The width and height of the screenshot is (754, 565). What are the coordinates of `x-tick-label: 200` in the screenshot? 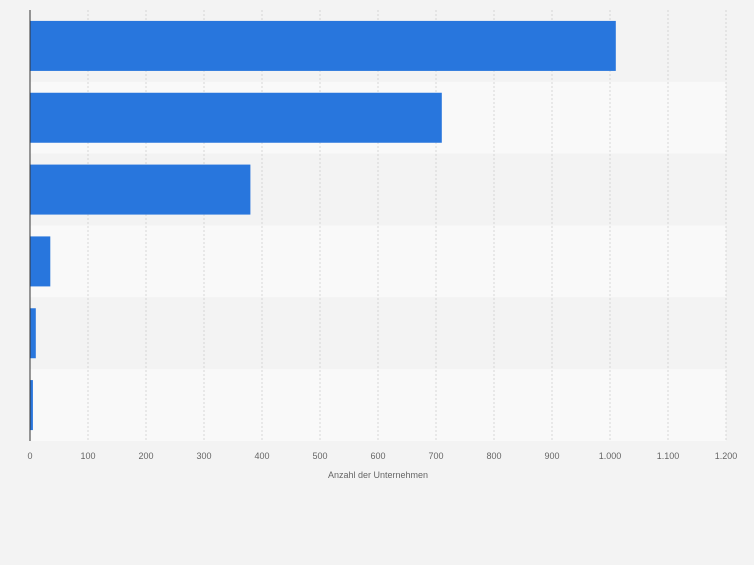 It's located at (145, 456).